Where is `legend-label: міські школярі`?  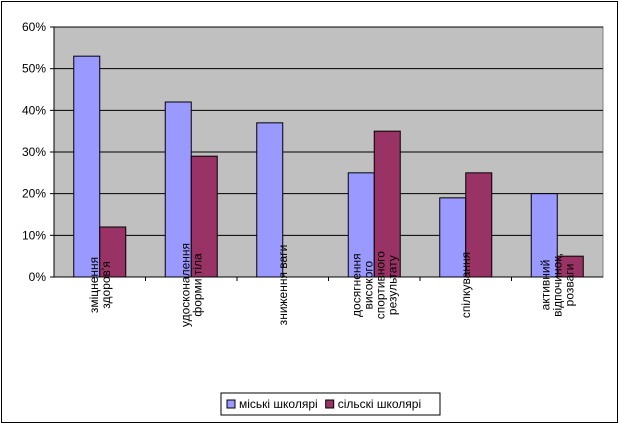
legend-label: міські школярі is located at coordinates (278, 404).